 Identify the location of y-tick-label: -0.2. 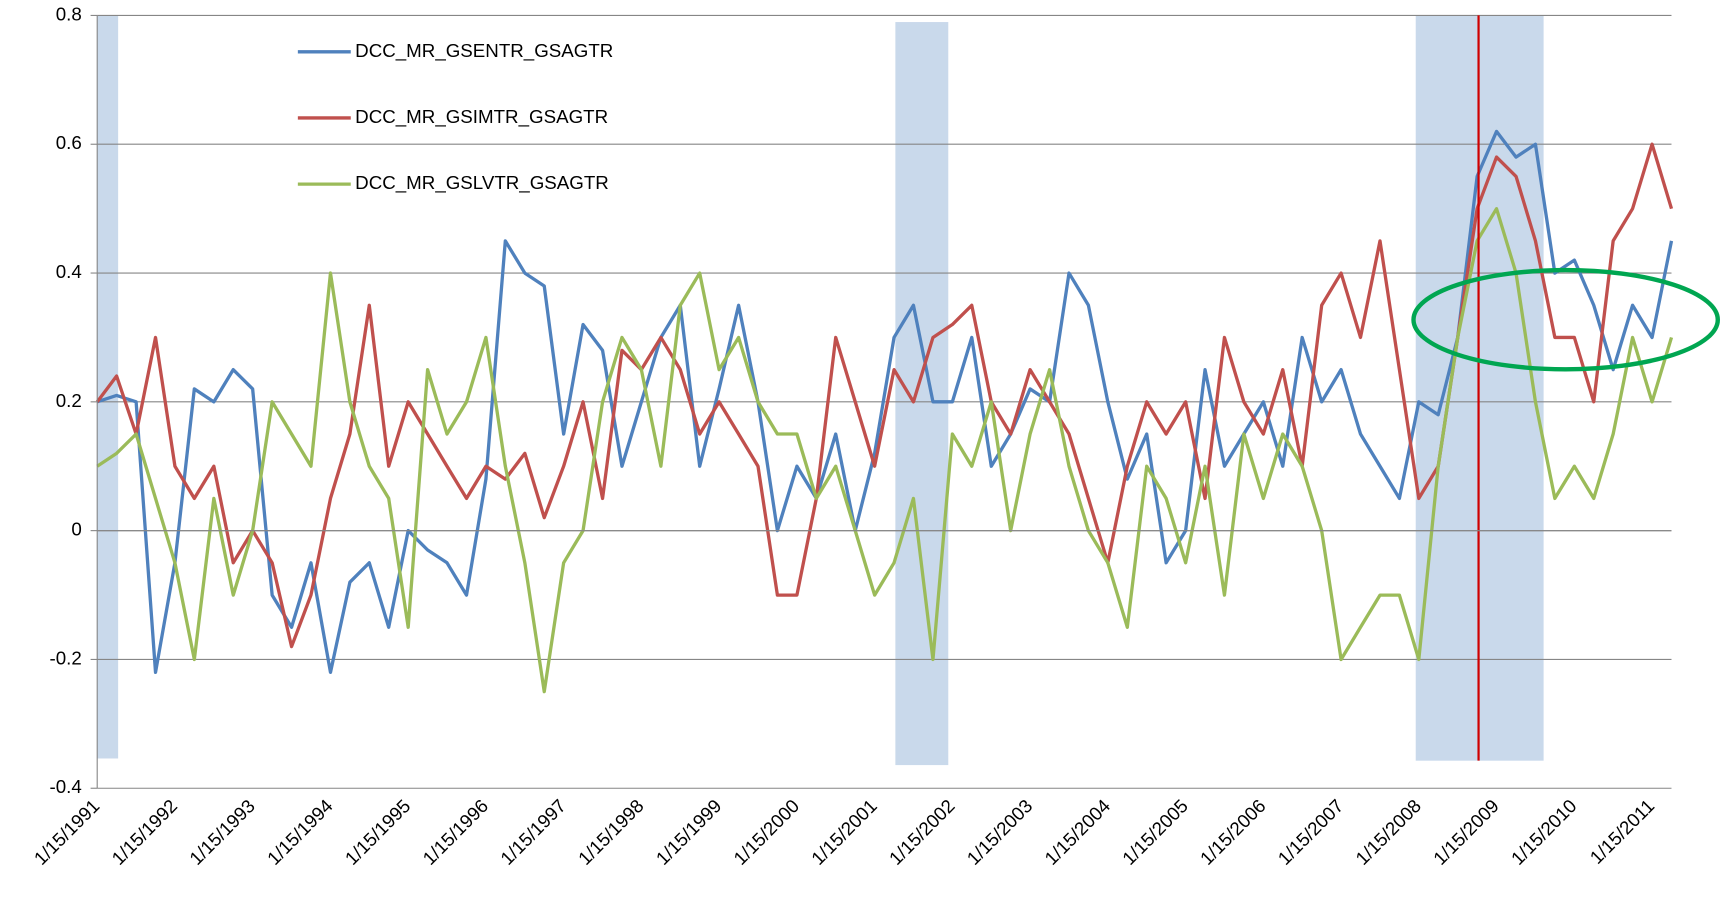
(65, 657).